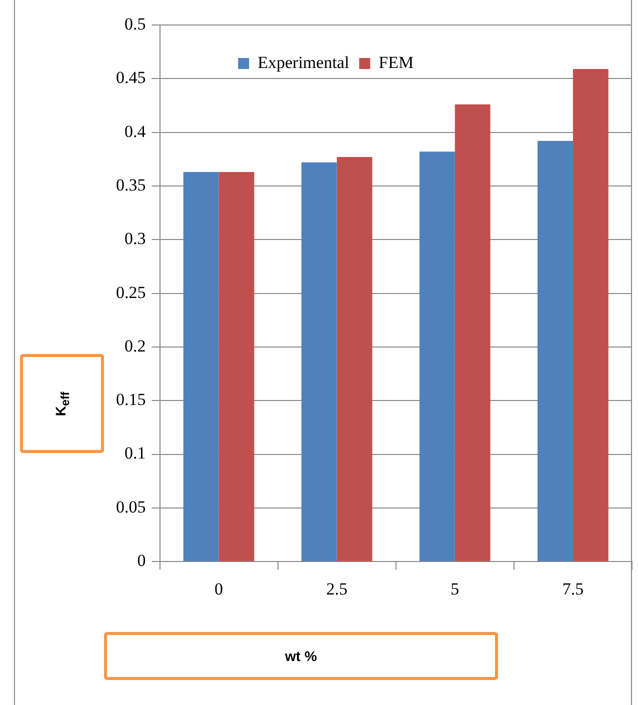  Describe the element at coordinates (135, 346) in the screenshot. I see `y-tick-label: 0.2` at that location.